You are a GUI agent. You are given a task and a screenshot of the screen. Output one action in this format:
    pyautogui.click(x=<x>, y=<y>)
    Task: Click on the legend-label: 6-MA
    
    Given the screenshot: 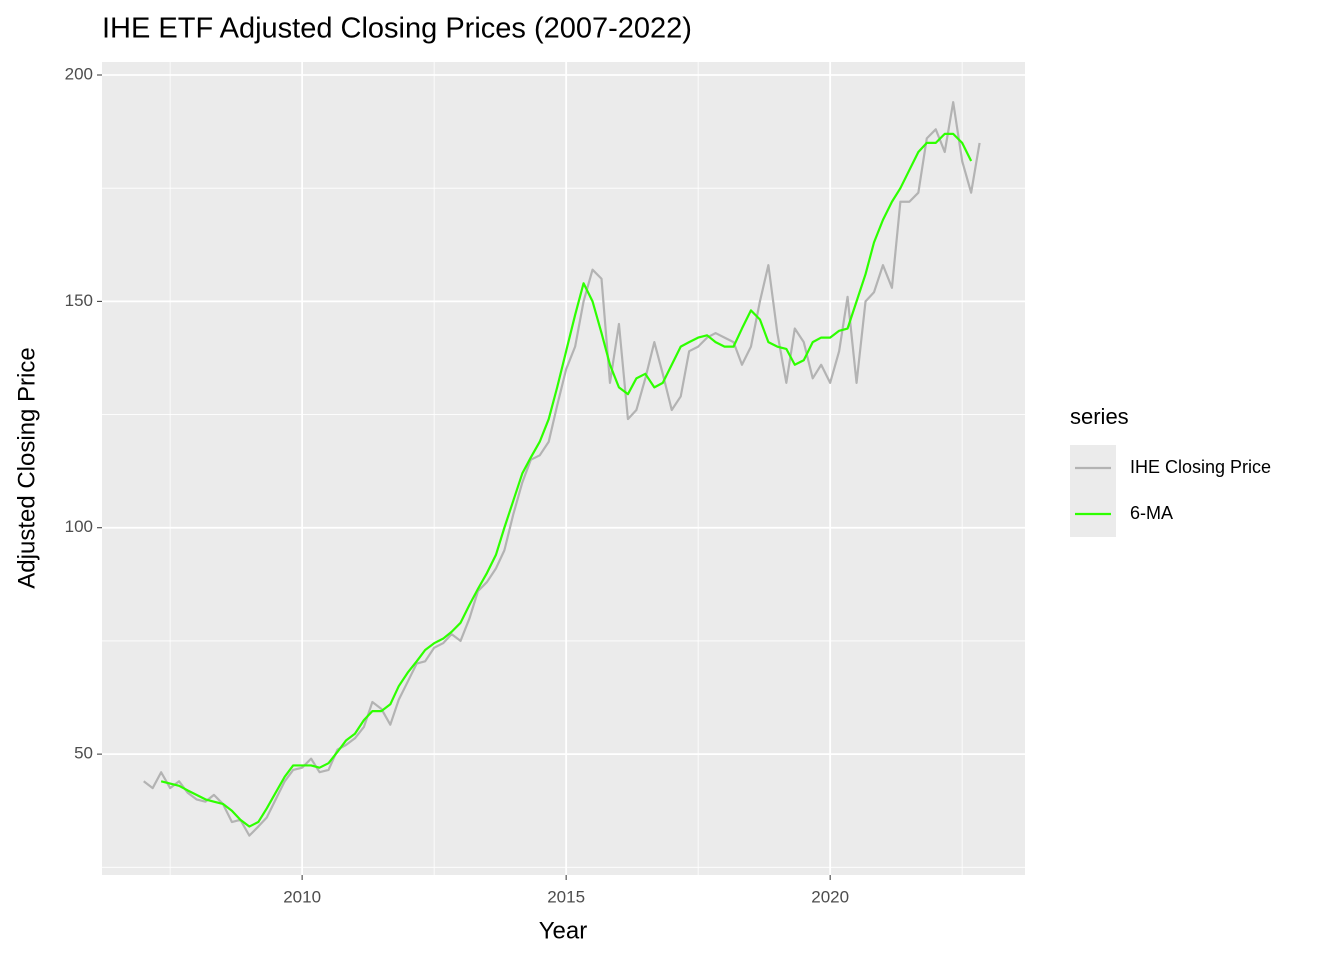 What is the action you would take?
    pyautogui.click(x=1151, y=513)
    